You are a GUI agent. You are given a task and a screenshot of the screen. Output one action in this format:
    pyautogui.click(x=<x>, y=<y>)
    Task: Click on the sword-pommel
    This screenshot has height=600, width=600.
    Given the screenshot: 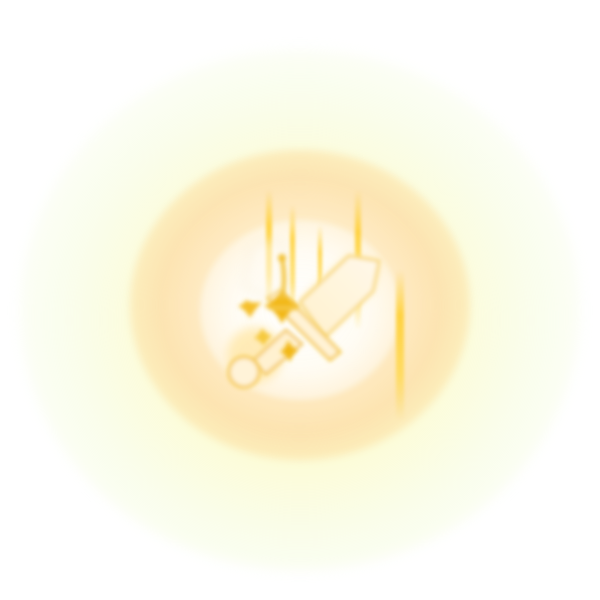 What is the action you would take?
    pyautogui.click(x=244, y=372)
    